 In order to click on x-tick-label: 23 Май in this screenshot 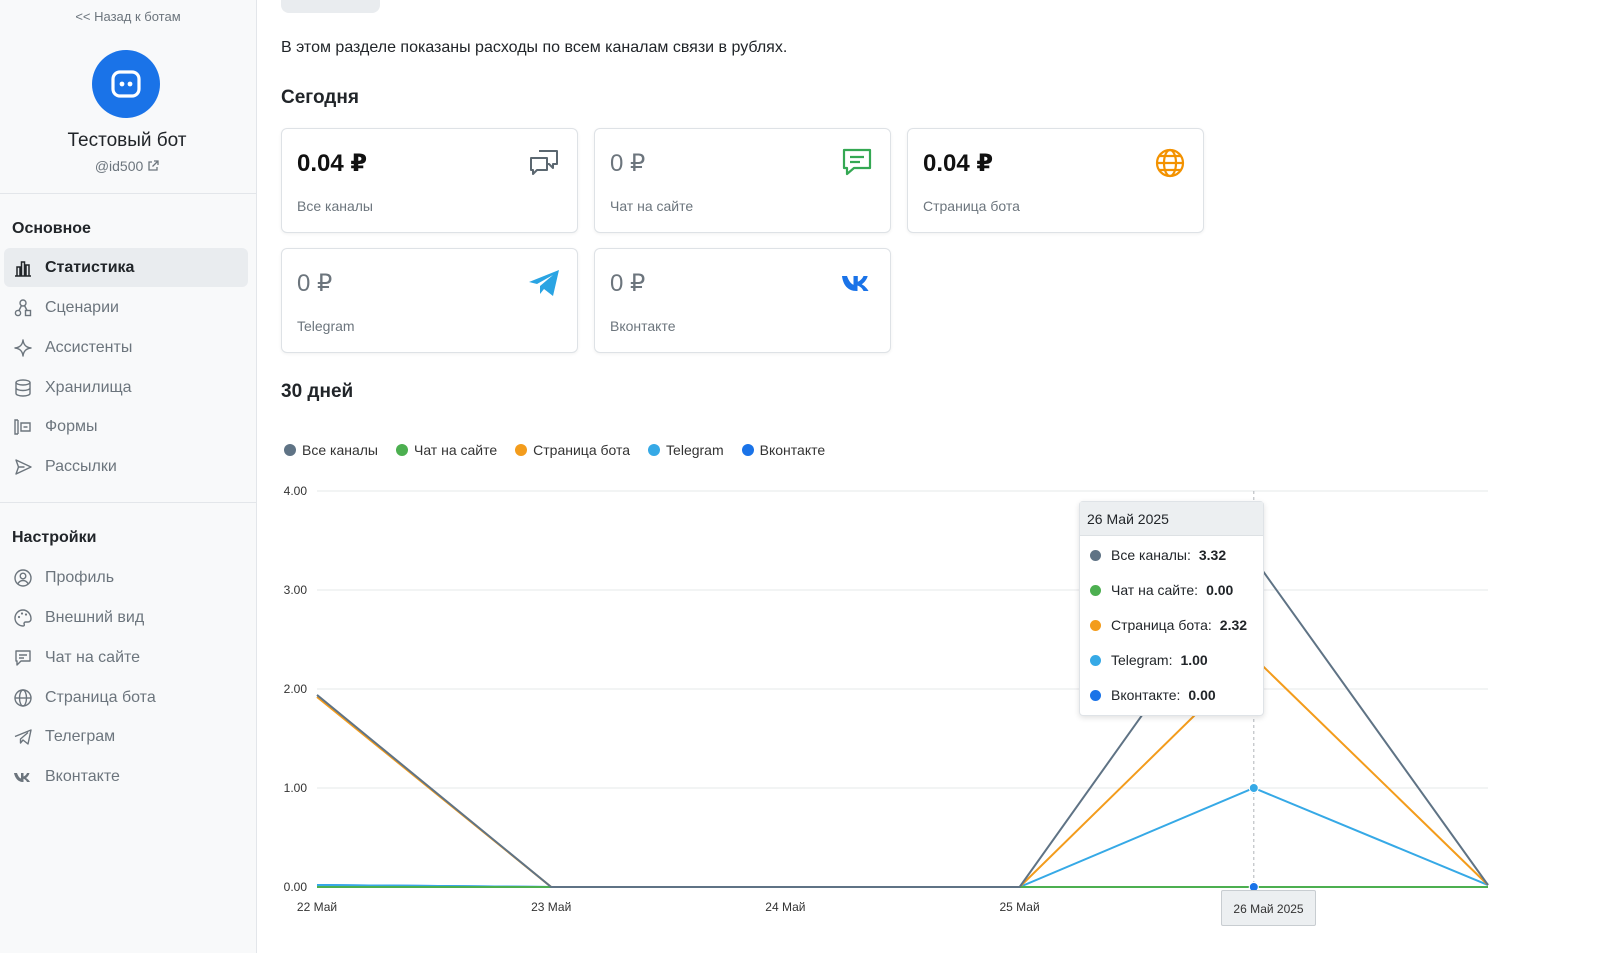, I will do `click(551, 907)`.